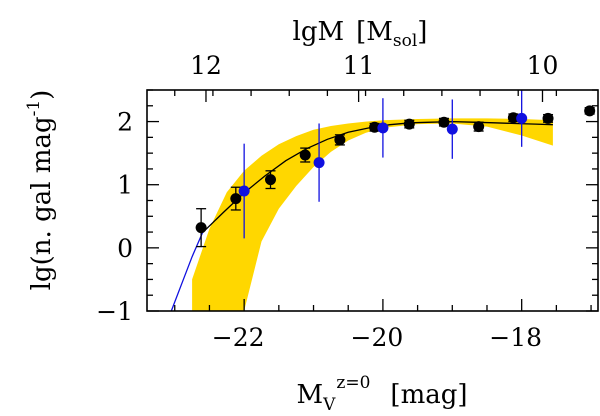 The image size is (600, 416). Describe the element at coordinates (543, 65) in the screenshot. I see `top-tick-label: 10` at that location.